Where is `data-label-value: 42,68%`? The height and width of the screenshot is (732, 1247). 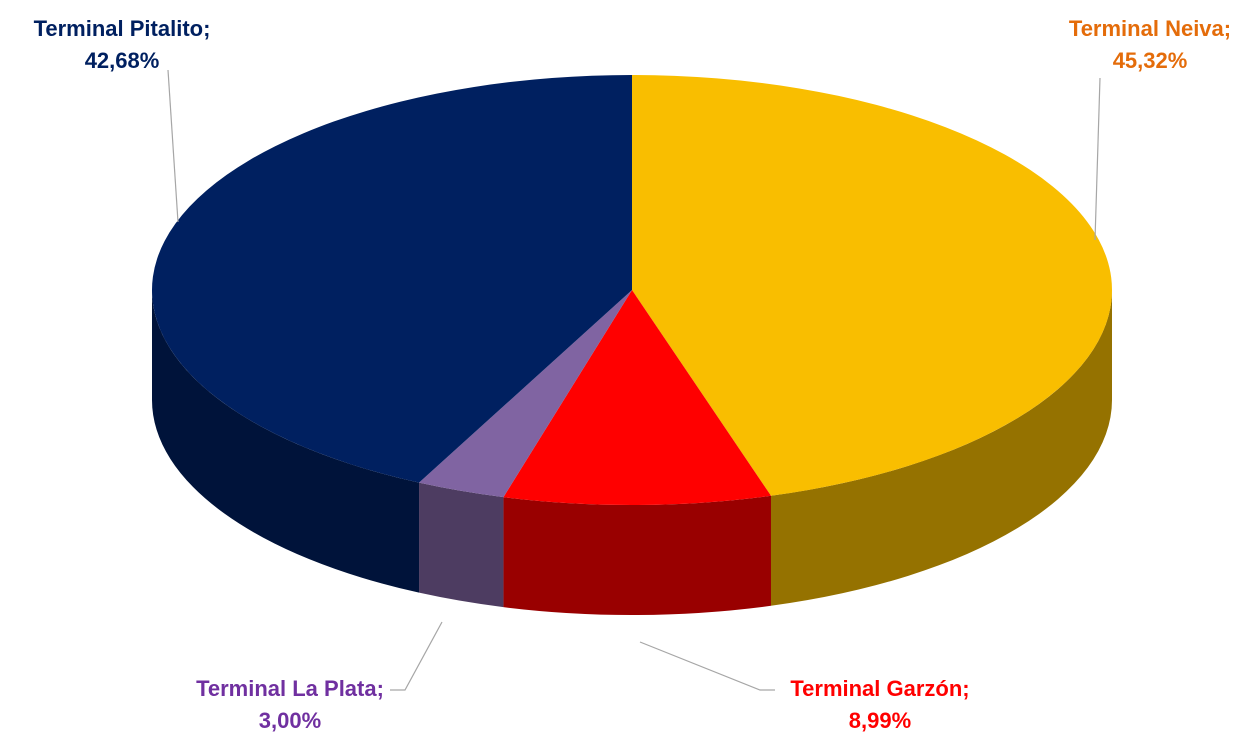
data-label-value: 42,68% is located at coordinates (122, 60).